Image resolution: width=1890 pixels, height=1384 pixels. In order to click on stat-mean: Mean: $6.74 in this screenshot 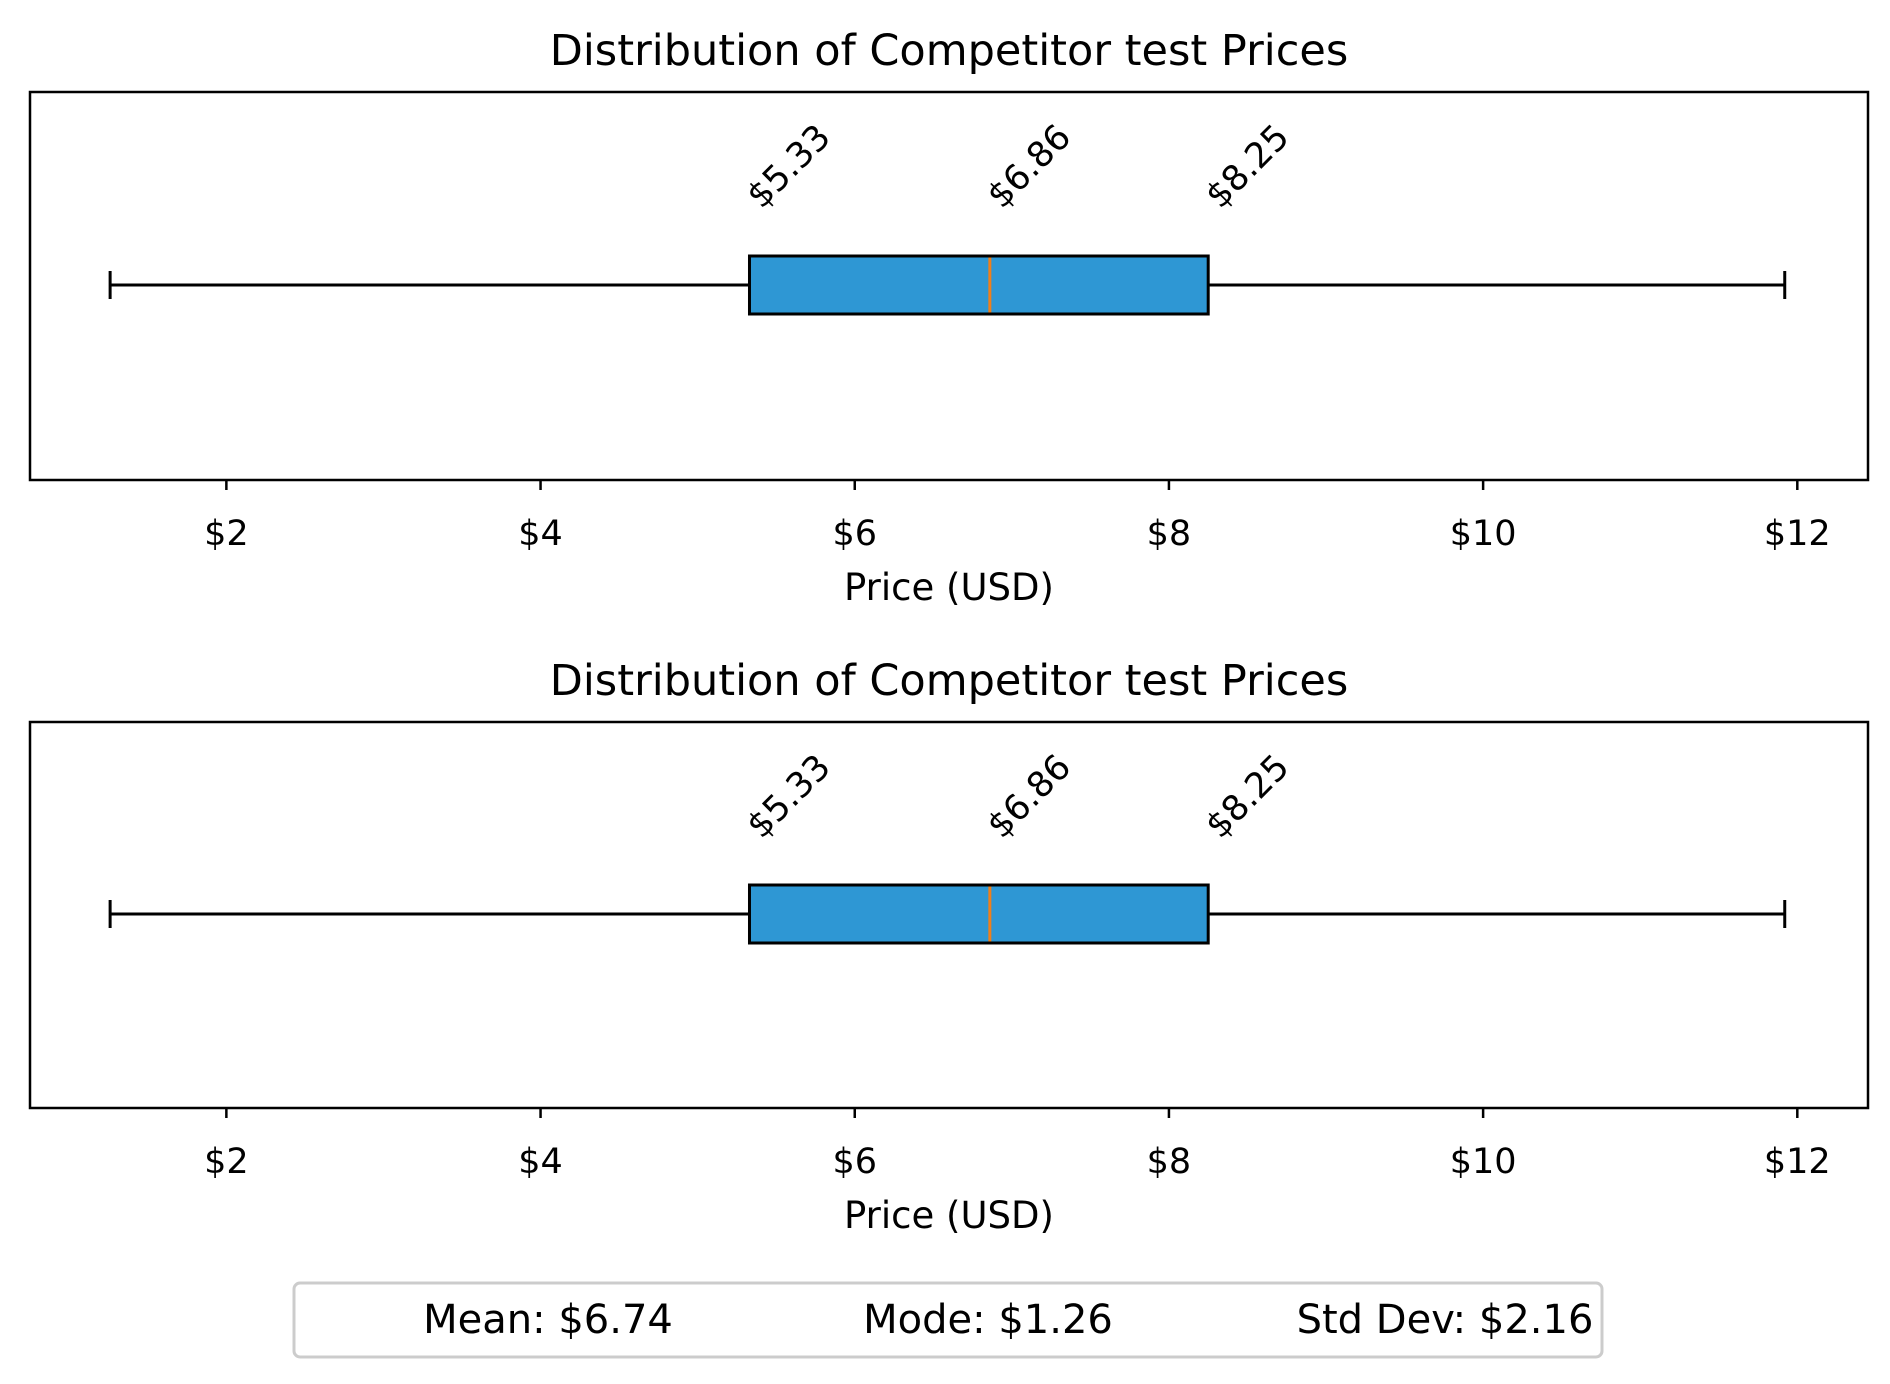, I will do `click(548, 1320)`.